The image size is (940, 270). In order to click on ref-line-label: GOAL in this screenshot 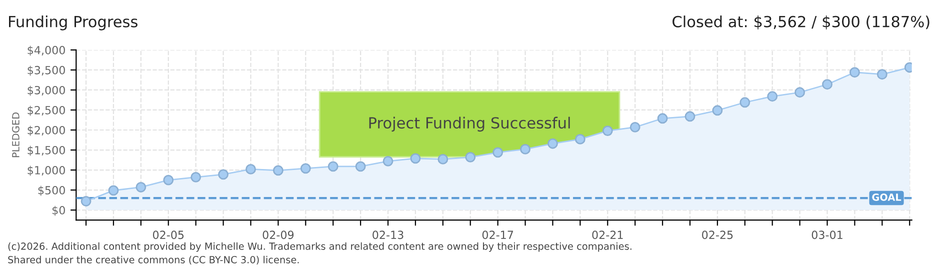, I will do `click(887, 197)`.